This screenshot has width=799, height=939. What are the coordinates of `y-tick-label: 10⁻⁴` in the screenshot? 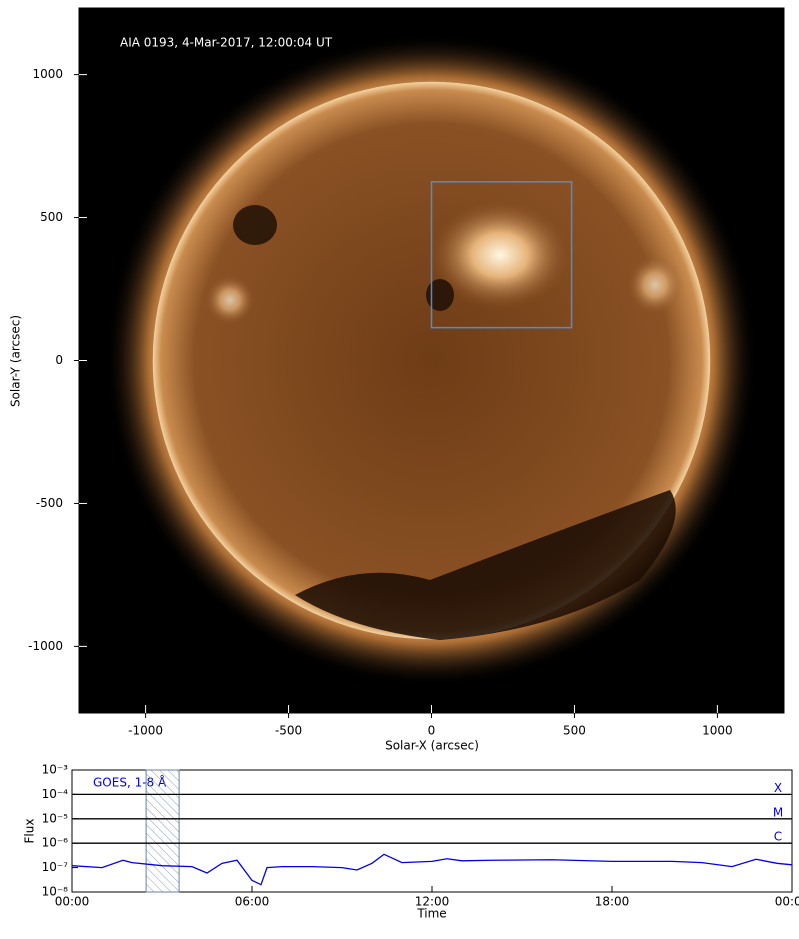 It's located at (55, 794).